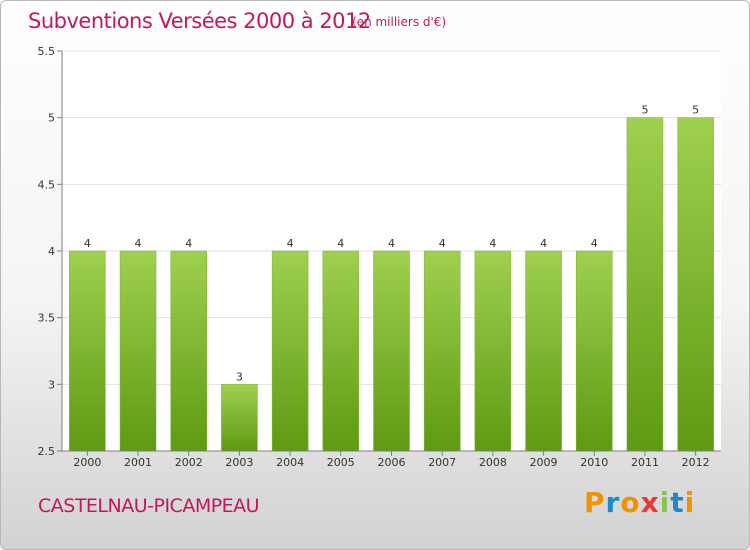 The image size is (750, 550). I want to click on data-label-2011: 5, so click(644, 110).